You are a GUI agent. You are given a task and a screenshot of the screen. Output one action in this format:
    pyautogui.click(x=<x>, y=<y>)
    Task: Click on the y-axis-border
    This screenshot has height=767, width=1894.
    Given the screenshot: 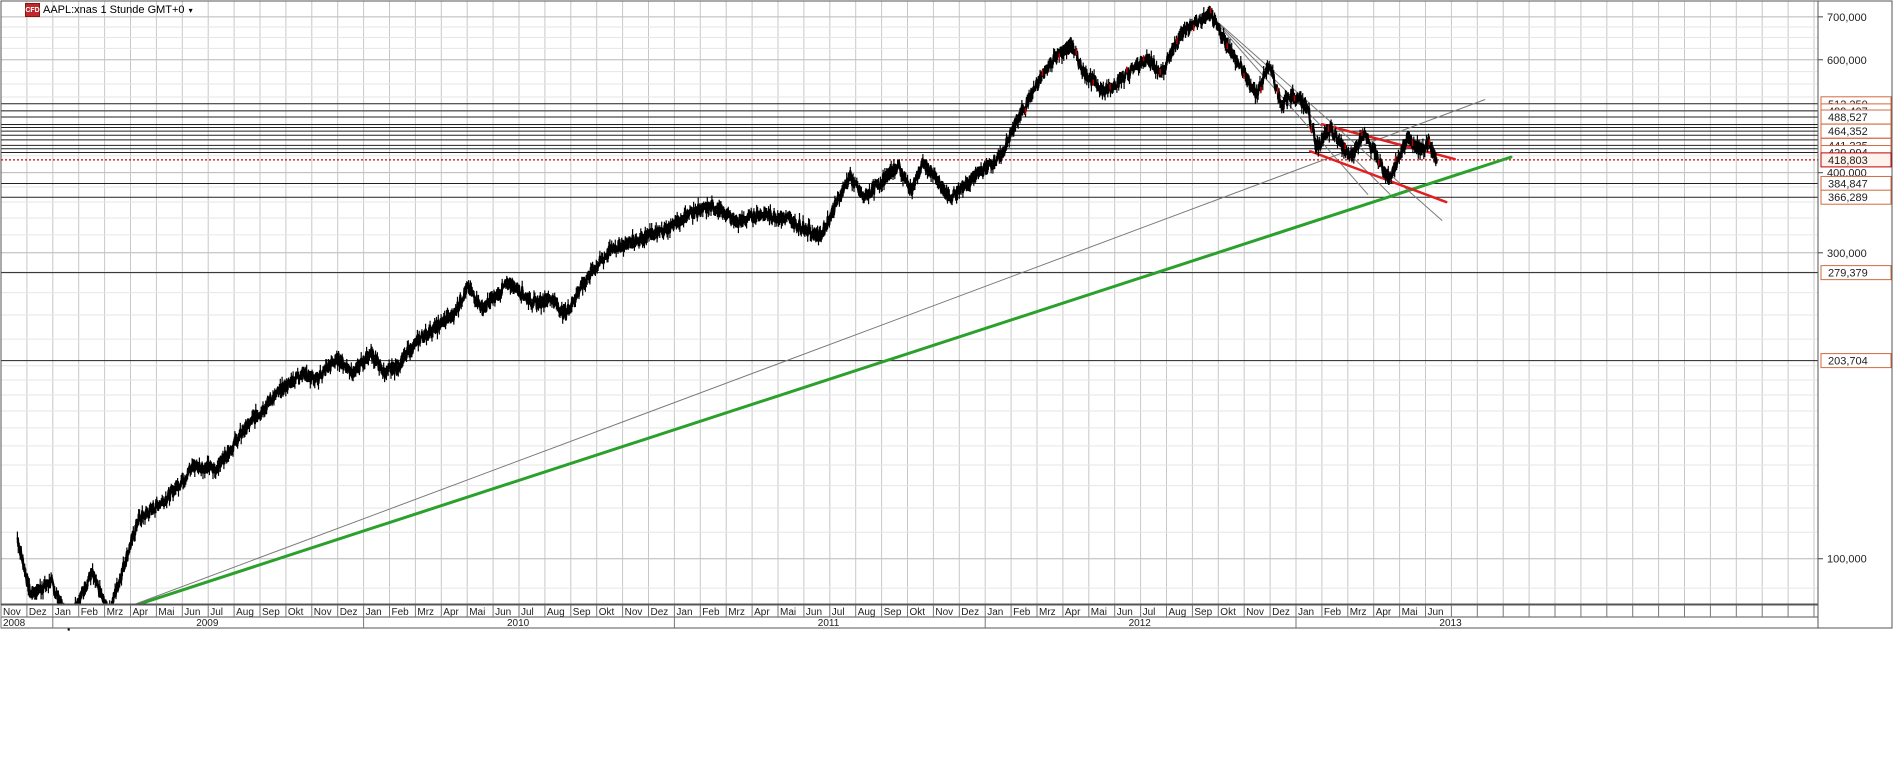 What is the action you would take?
    pyautogui.click(x=1855, y=314)
    